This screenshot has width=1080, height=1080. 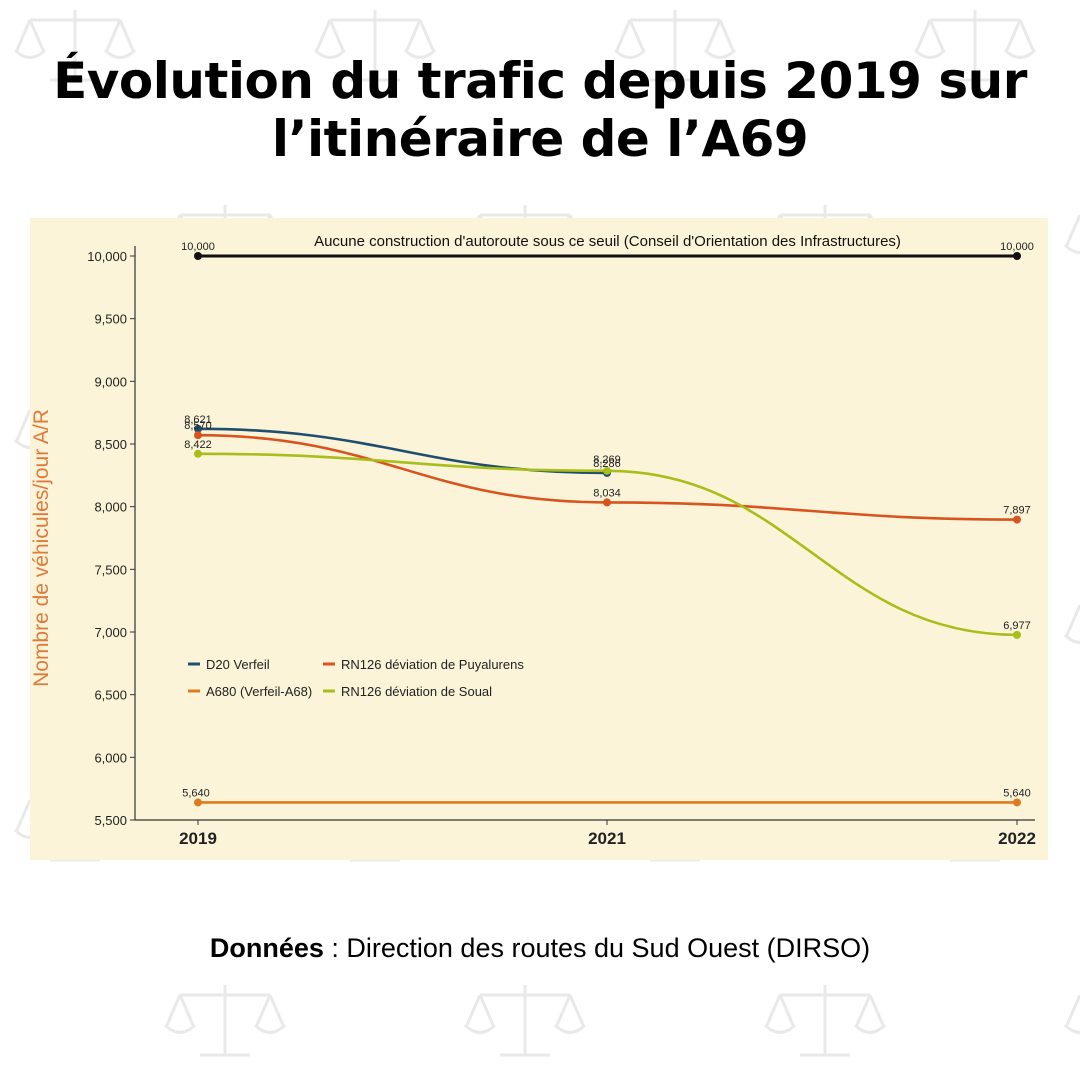 What do you see at coordinates (110, 507) in the screenshot?
I see `y-tick-label: 8,000` at bounding box center [110, 507].